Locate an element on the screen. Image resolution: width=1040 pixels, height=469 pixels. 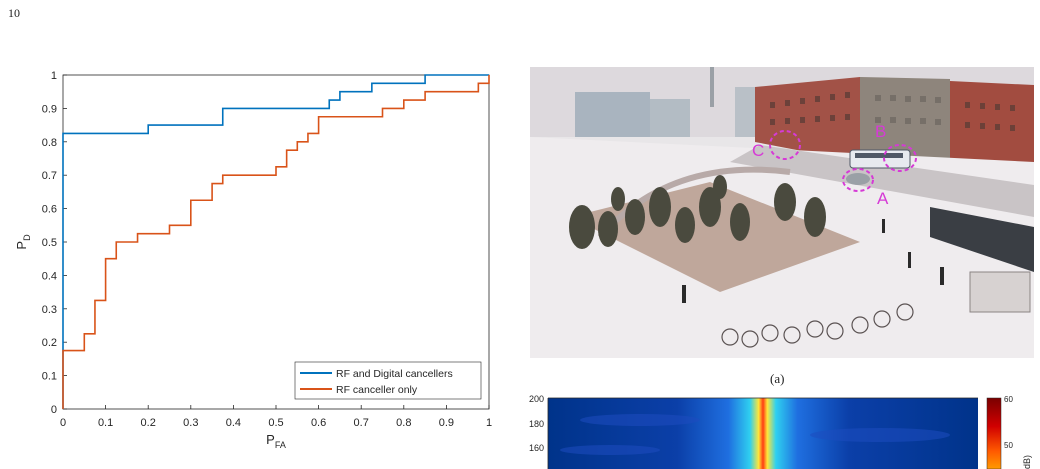
roc-x-tick-label: 0.6 is located at coordinates (318, 423).